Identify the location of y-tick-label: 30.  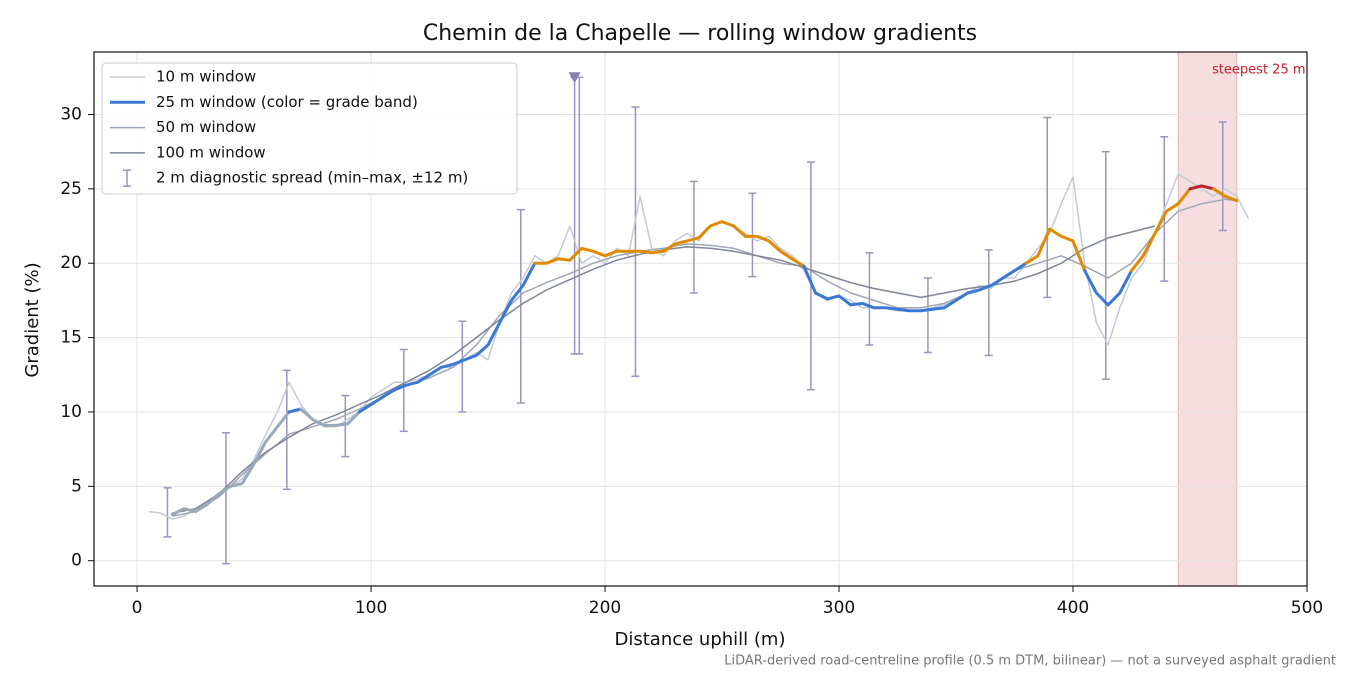
(71, 114).